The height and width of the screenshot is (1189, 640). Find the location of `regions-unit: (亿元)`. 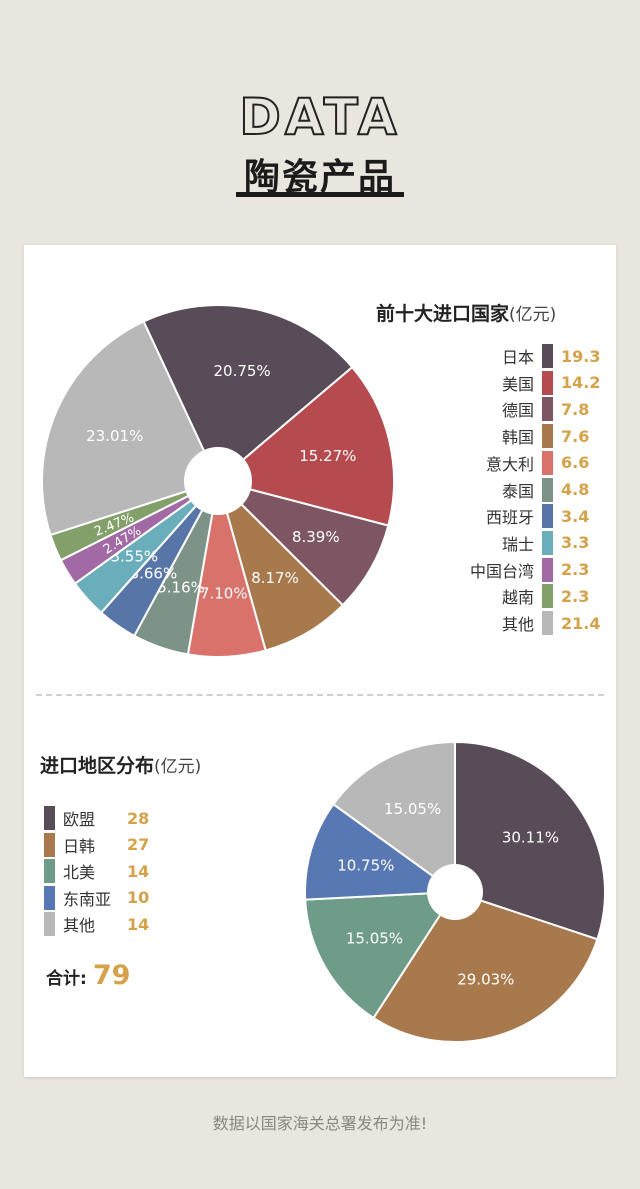

regions-unit: (亿元) is located at coordinates (178, 767).